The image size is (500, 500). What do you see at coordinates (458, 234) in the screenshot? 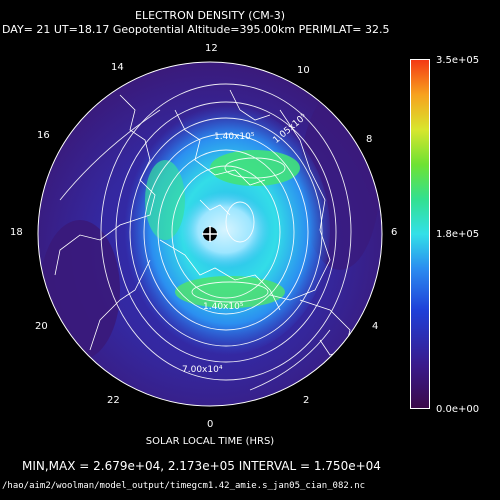
I see `colorbar-mid-label: 1.8e+05` at bounding box center [458, 234].